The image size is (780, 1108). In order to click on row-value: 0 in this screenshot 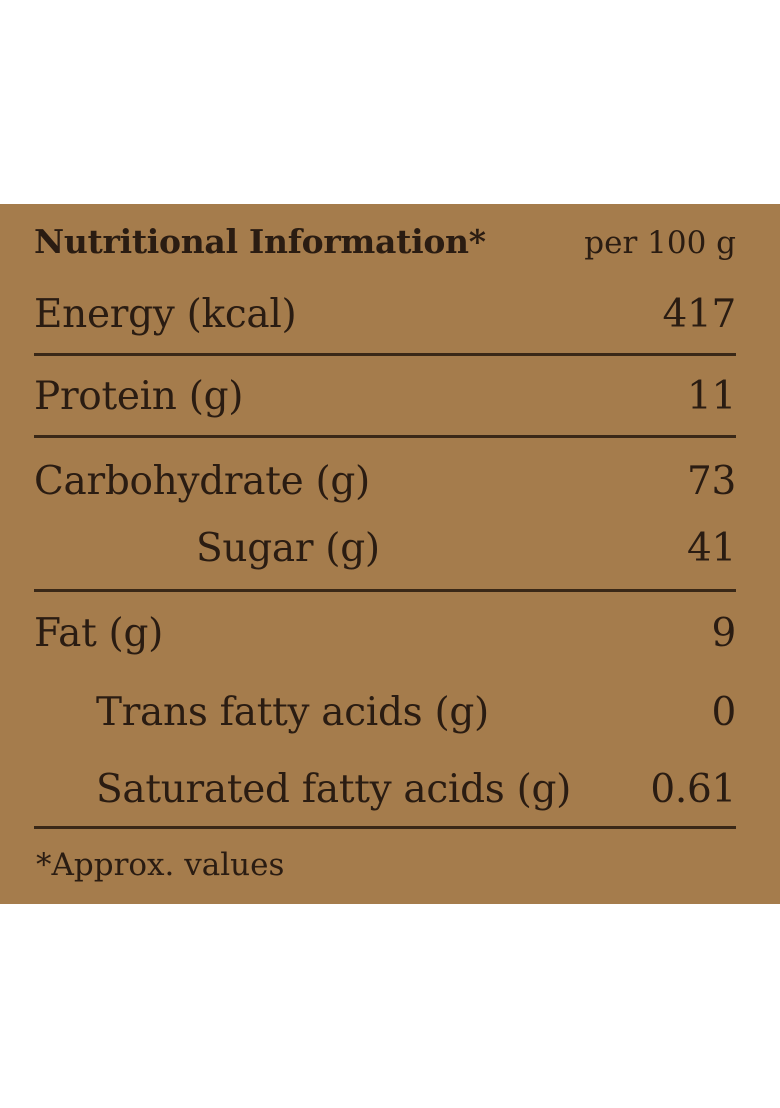, I will do `click(723, 712)`.